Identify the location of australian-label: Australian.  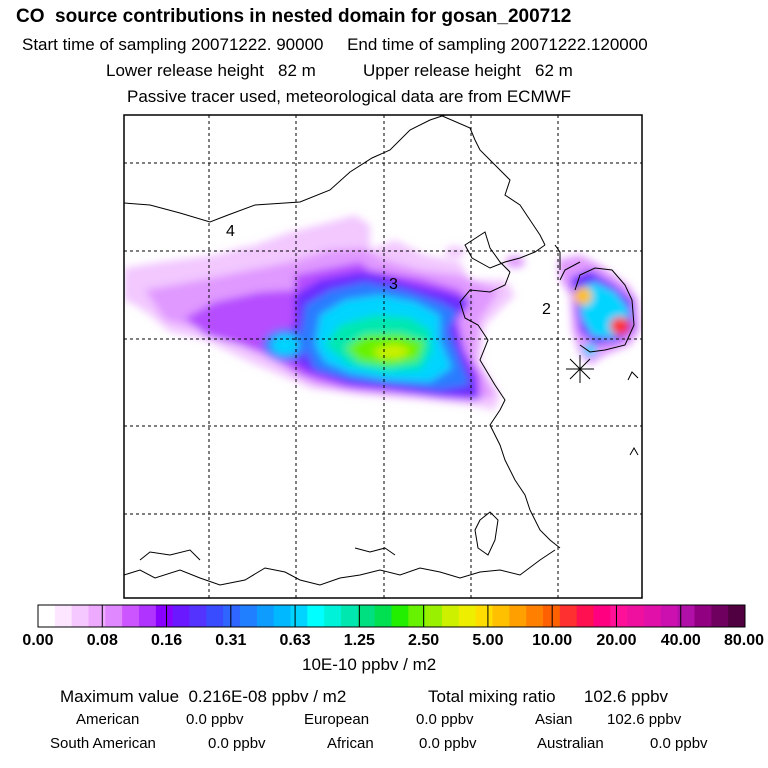
(570, 743).